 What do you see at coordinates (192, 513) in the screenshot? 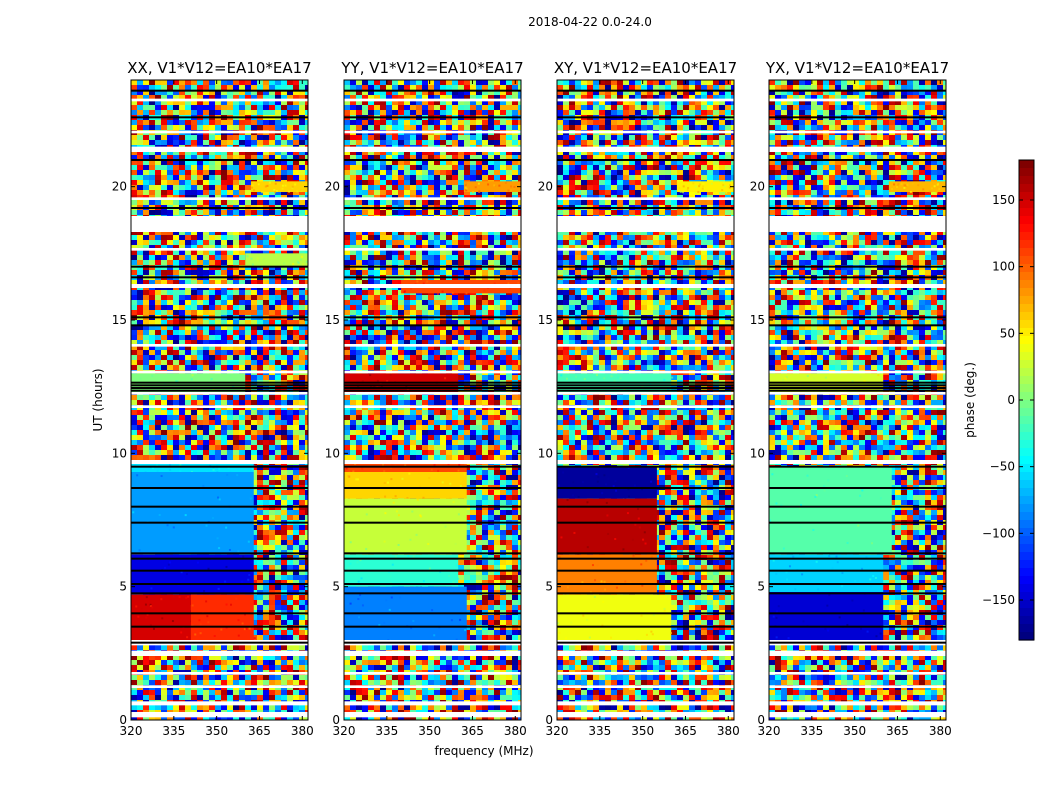
I see `phase-region` at bounding box center [192, 513].